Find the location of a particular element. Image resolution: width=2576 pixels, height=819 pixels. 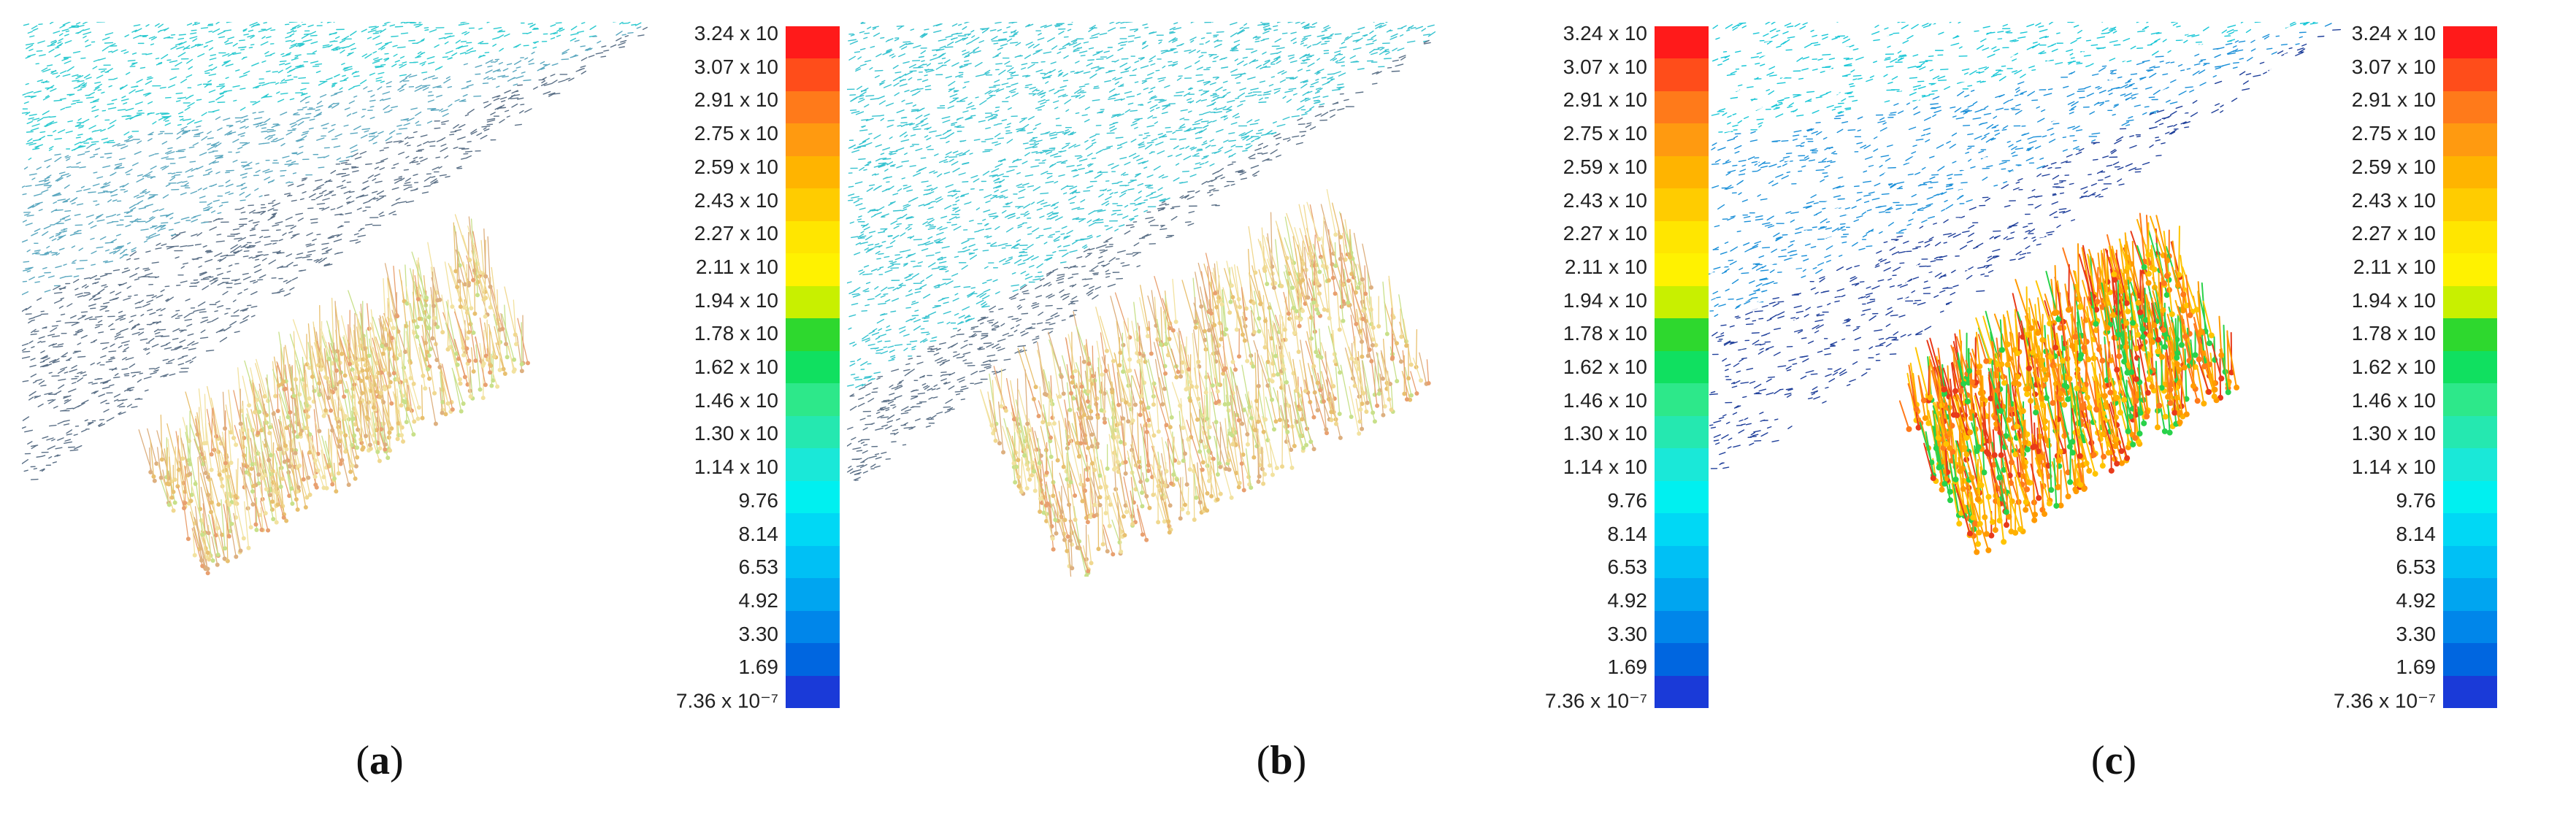

legend-label: 2.11 x 10 is located at coordinates (736, 266).